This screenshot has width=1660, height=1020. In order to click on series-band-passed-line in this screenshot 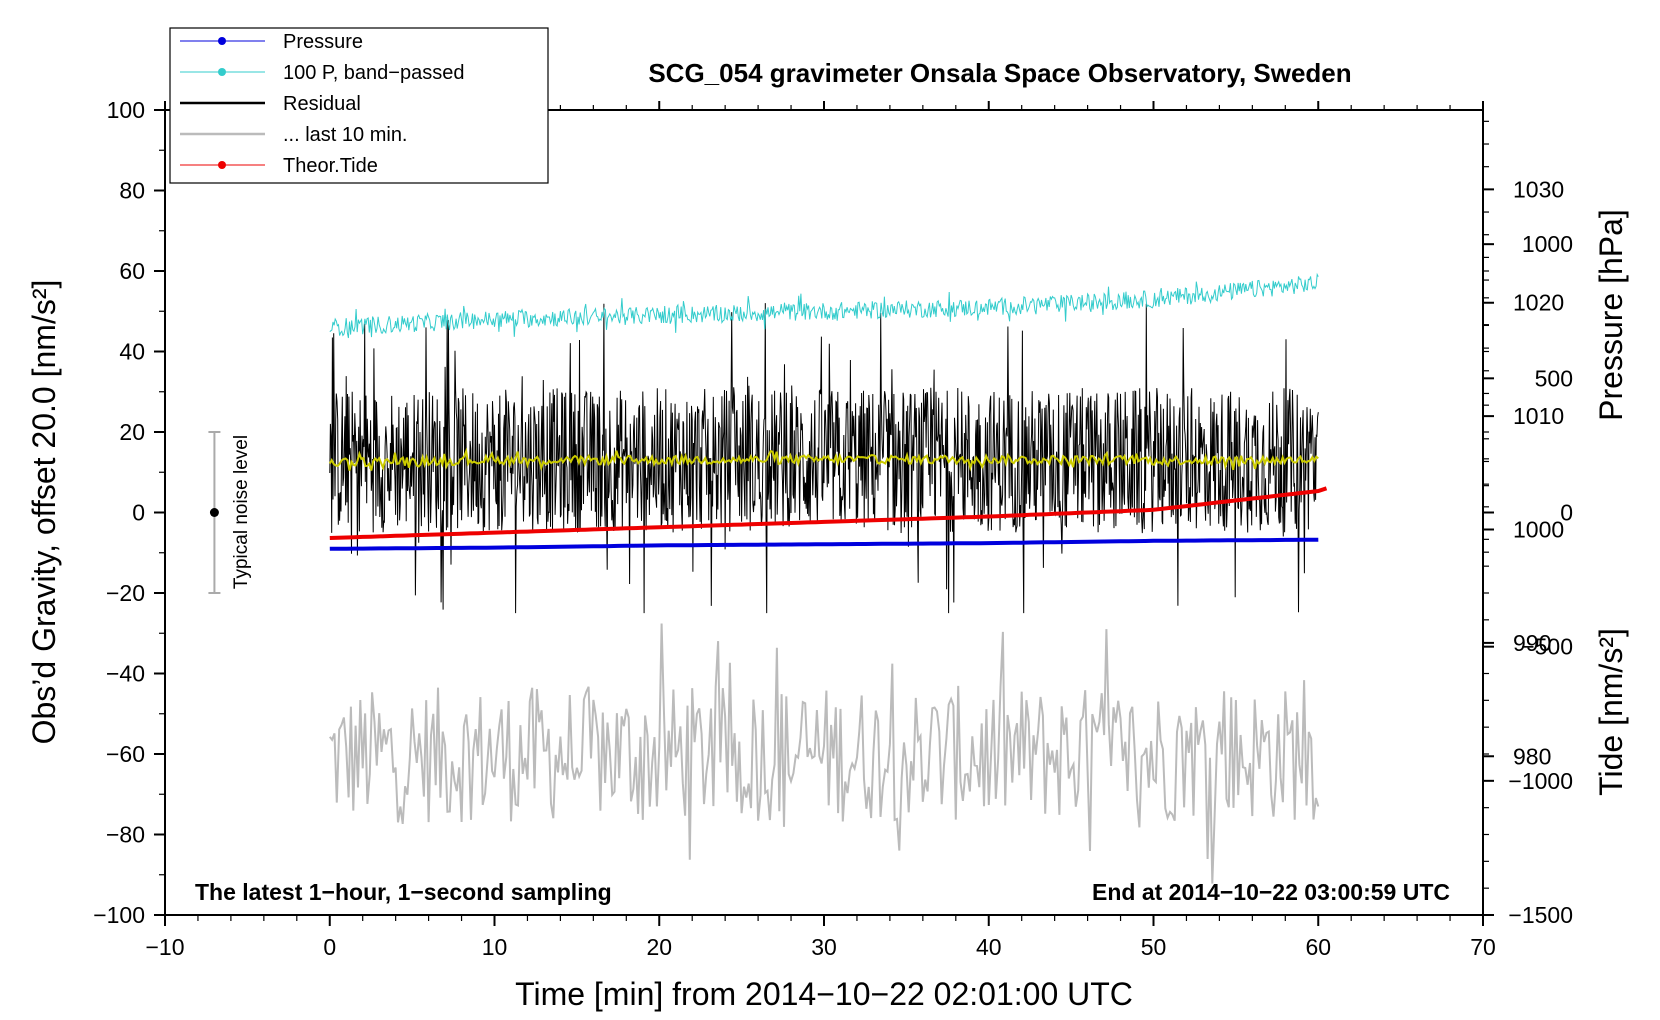, I will do `click(824, 305)`.